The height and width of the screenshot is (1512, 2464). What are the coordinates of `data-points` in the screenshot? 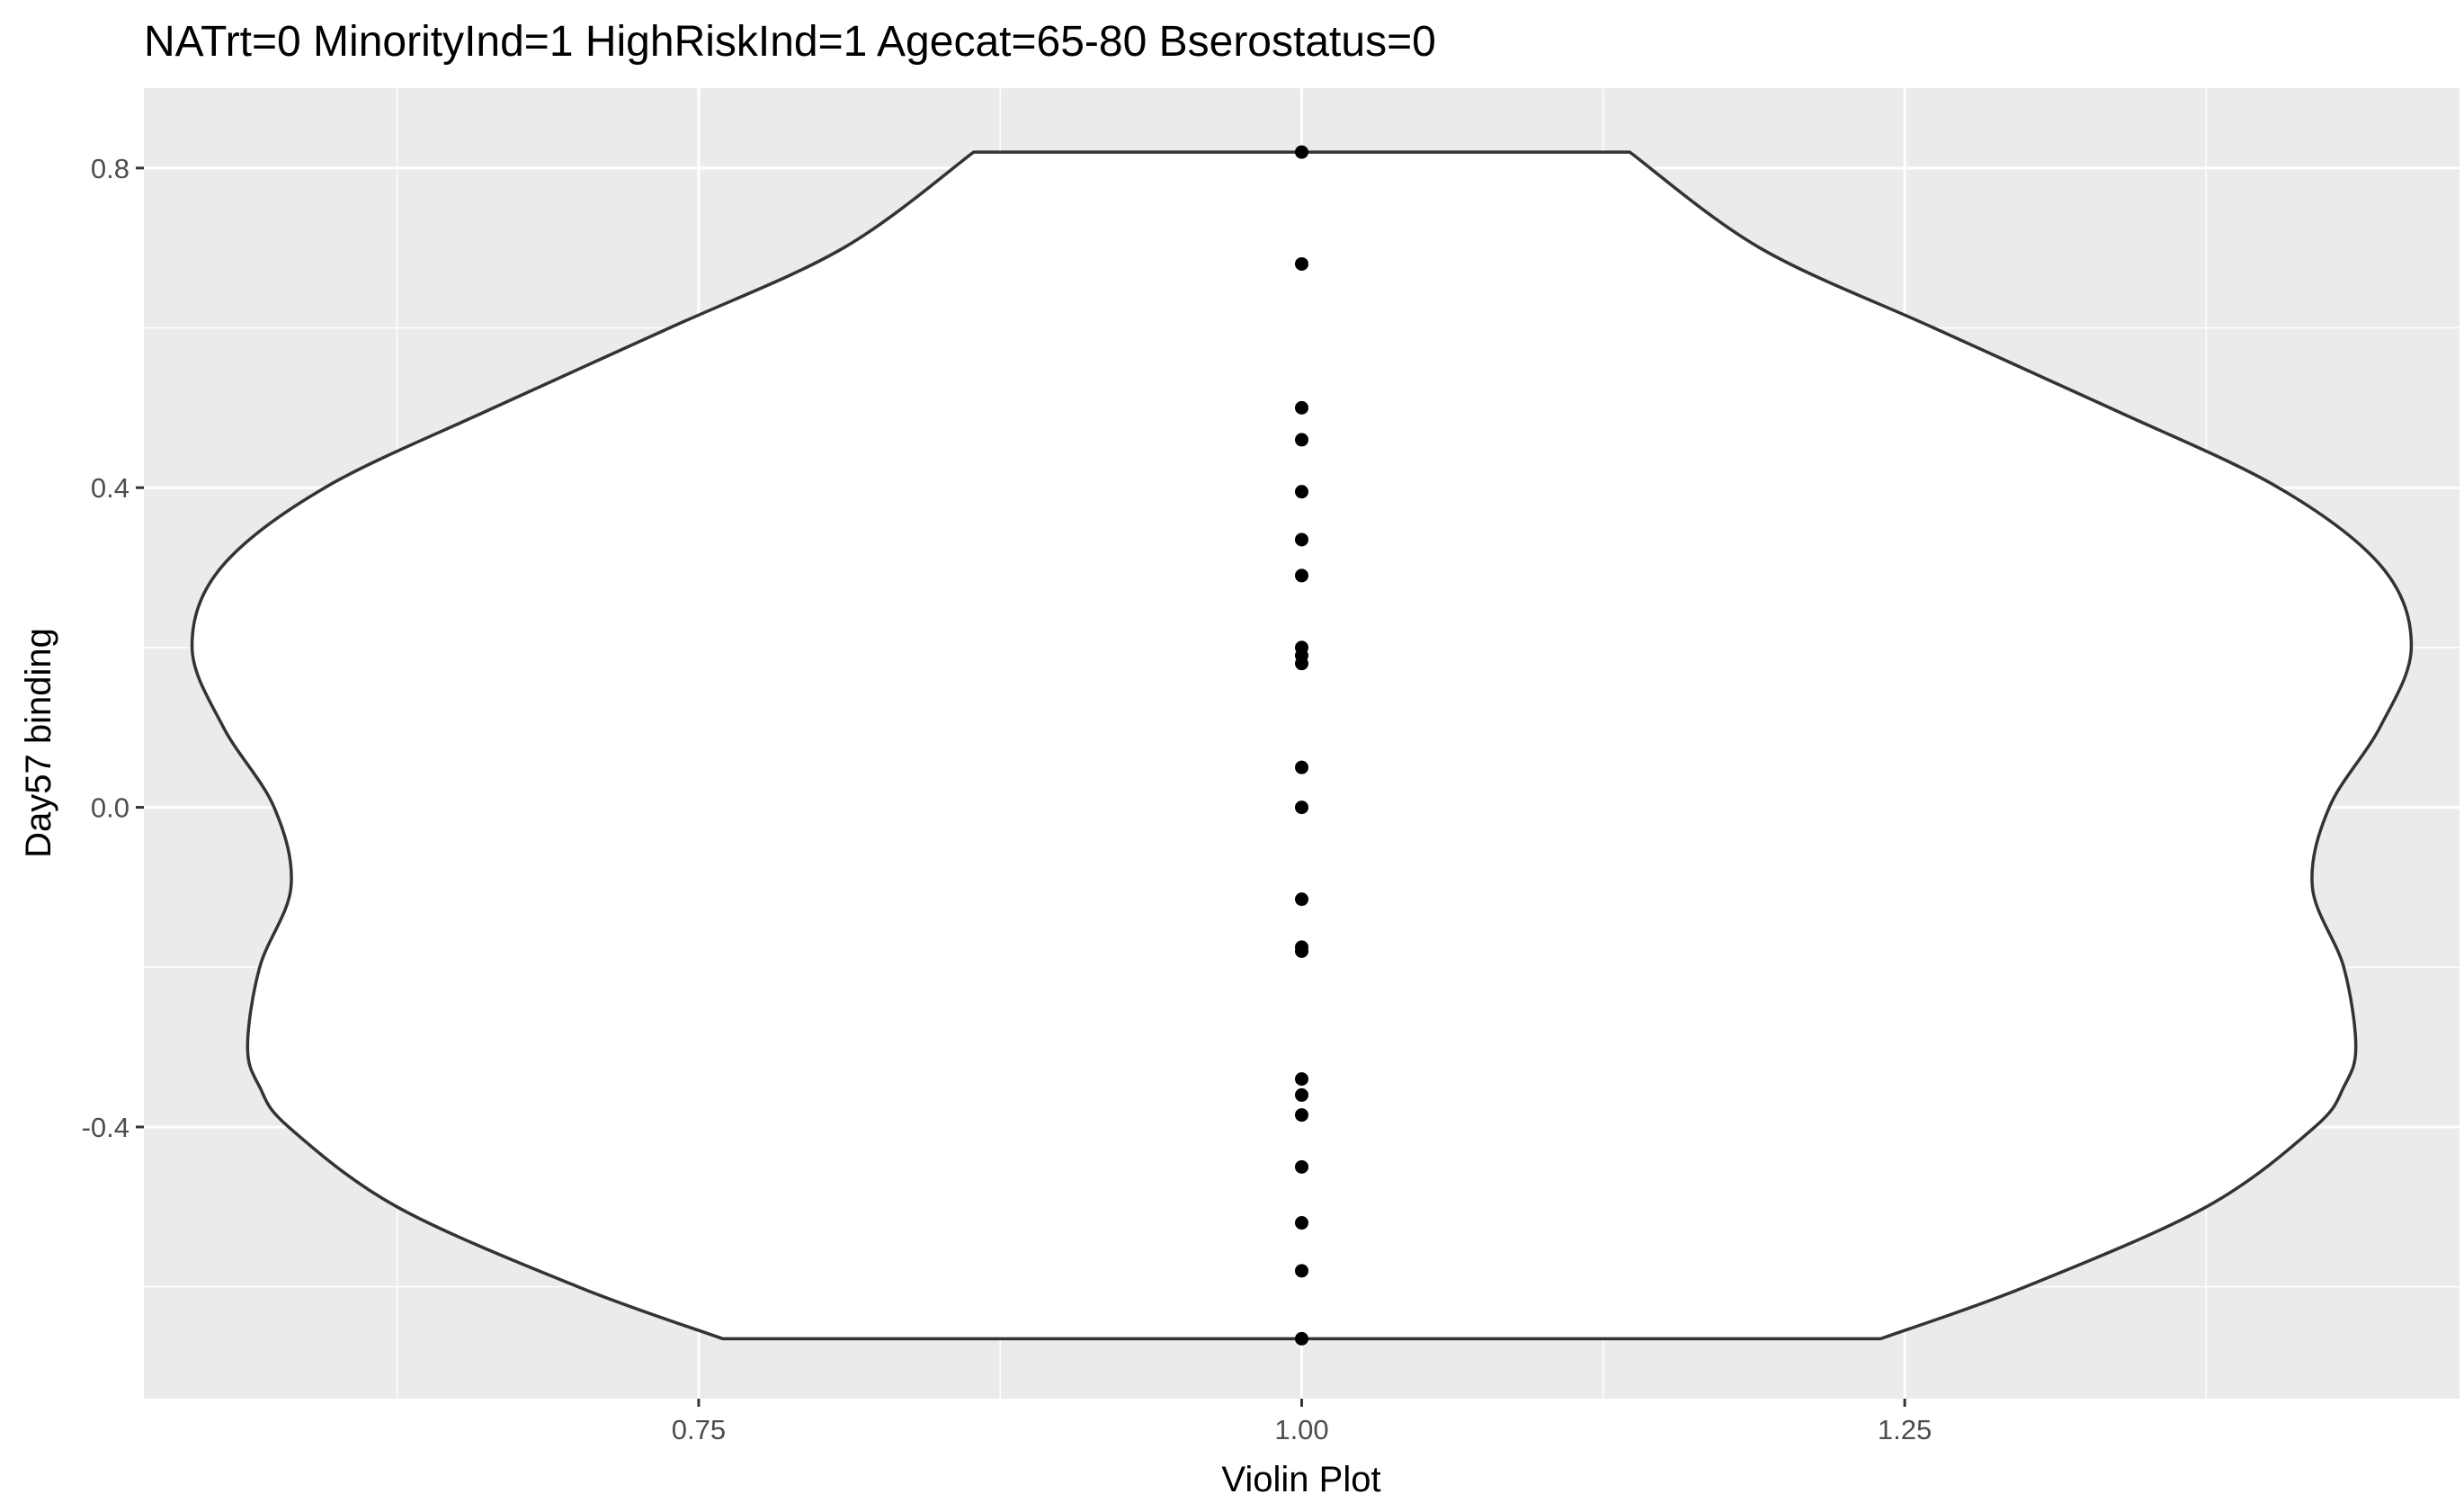 It's located at (1302, 745).